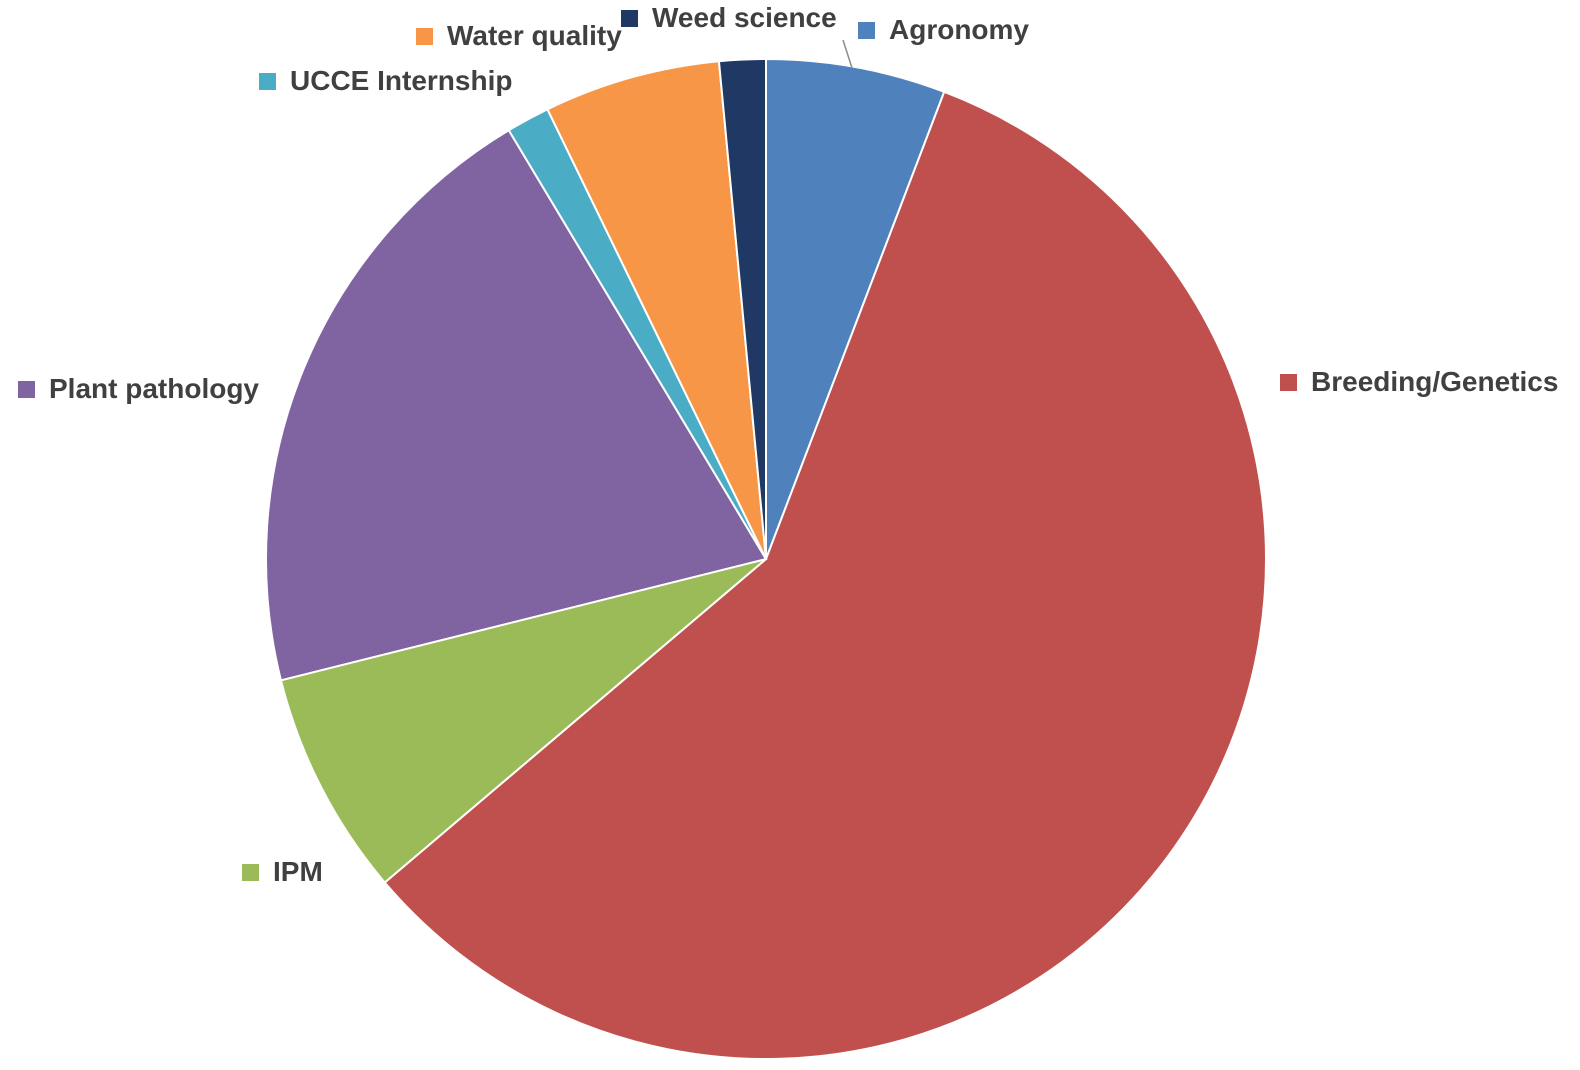  What do you see at coordinates (267, 81) in the screenshot?
I see `legend-key-ucce-internship` at bounding box center [267, 81].